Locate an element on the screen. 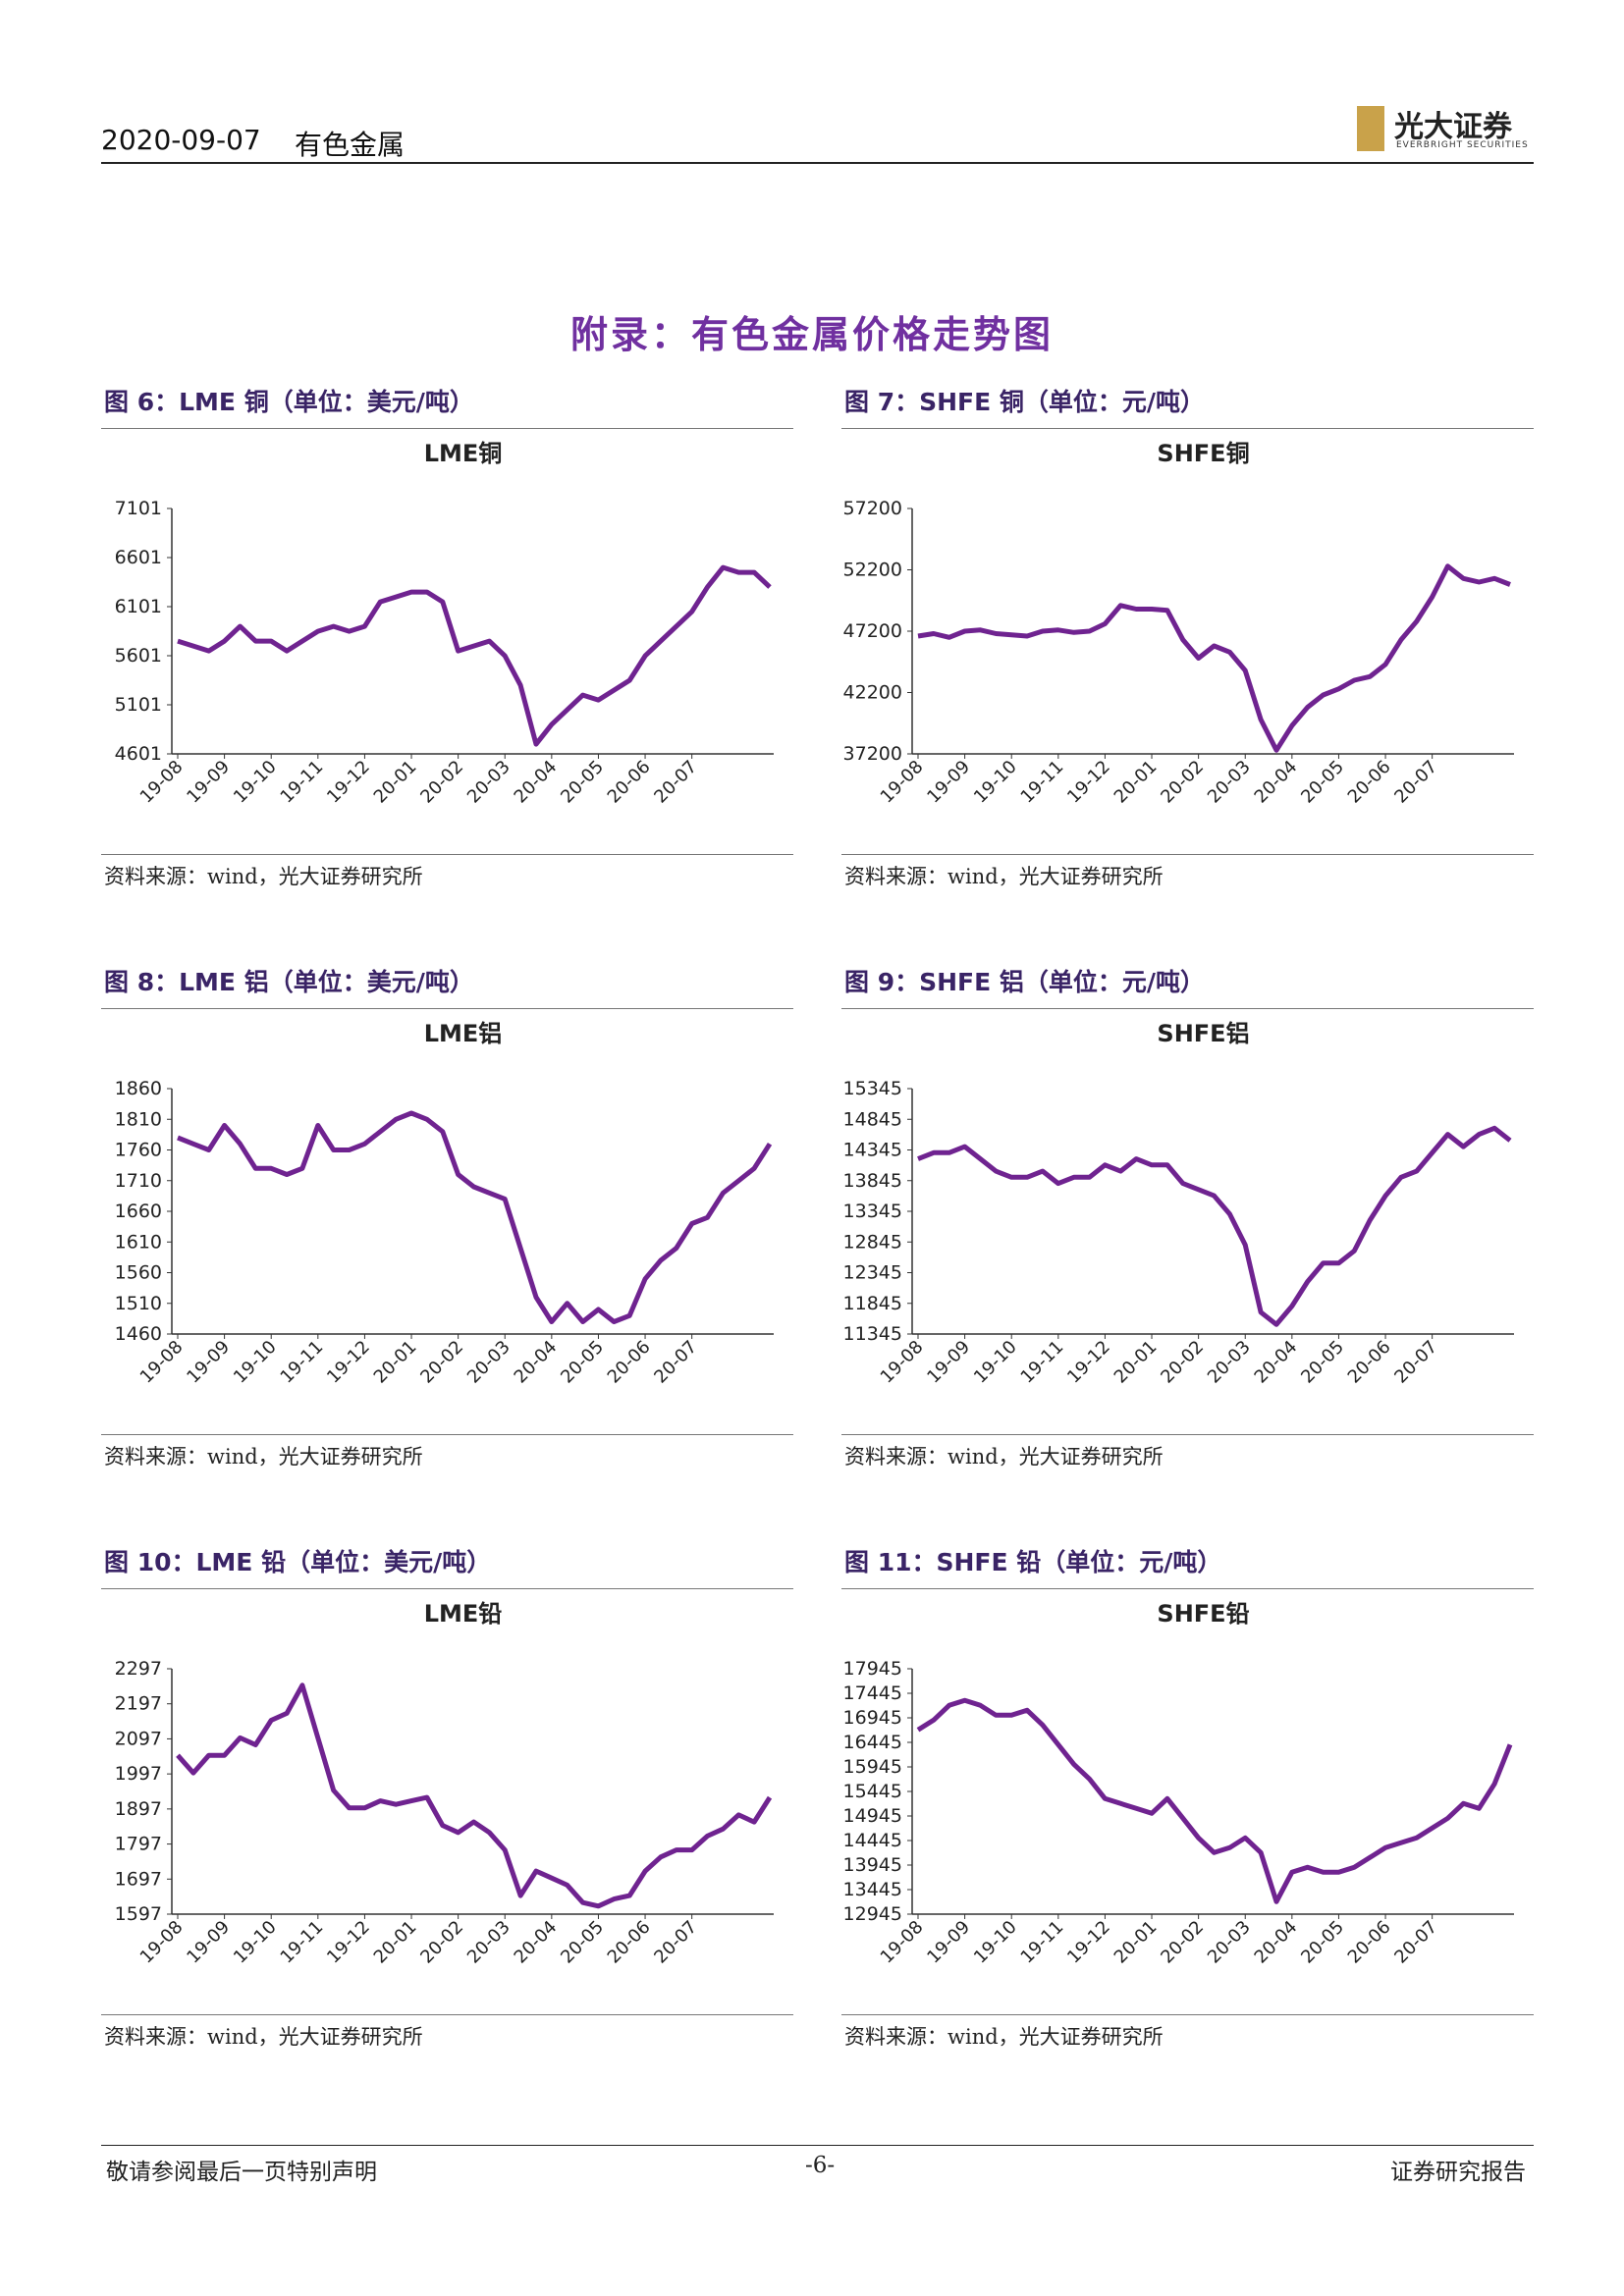 The image size is (1624, 2296). section-title: 附录：有色金属价格走势图 is located at coordinates (811, 334).